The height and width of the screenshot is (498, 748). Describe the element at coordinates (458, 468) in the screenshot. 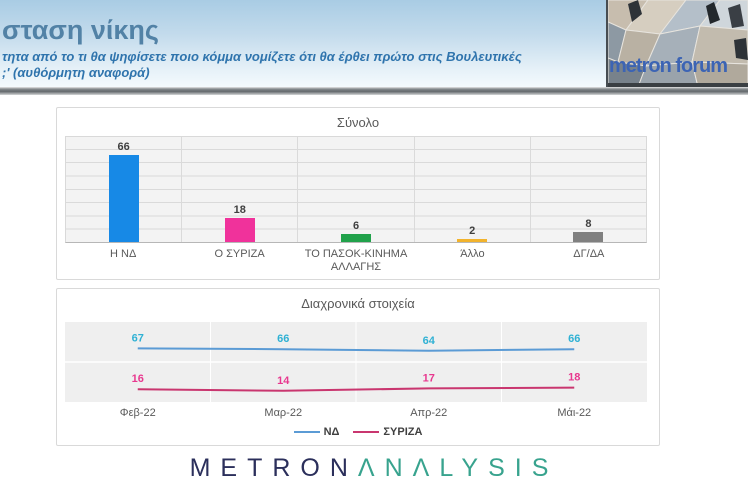

I see `brand-analysis-text: ΛNΛLYSIS` at that location.